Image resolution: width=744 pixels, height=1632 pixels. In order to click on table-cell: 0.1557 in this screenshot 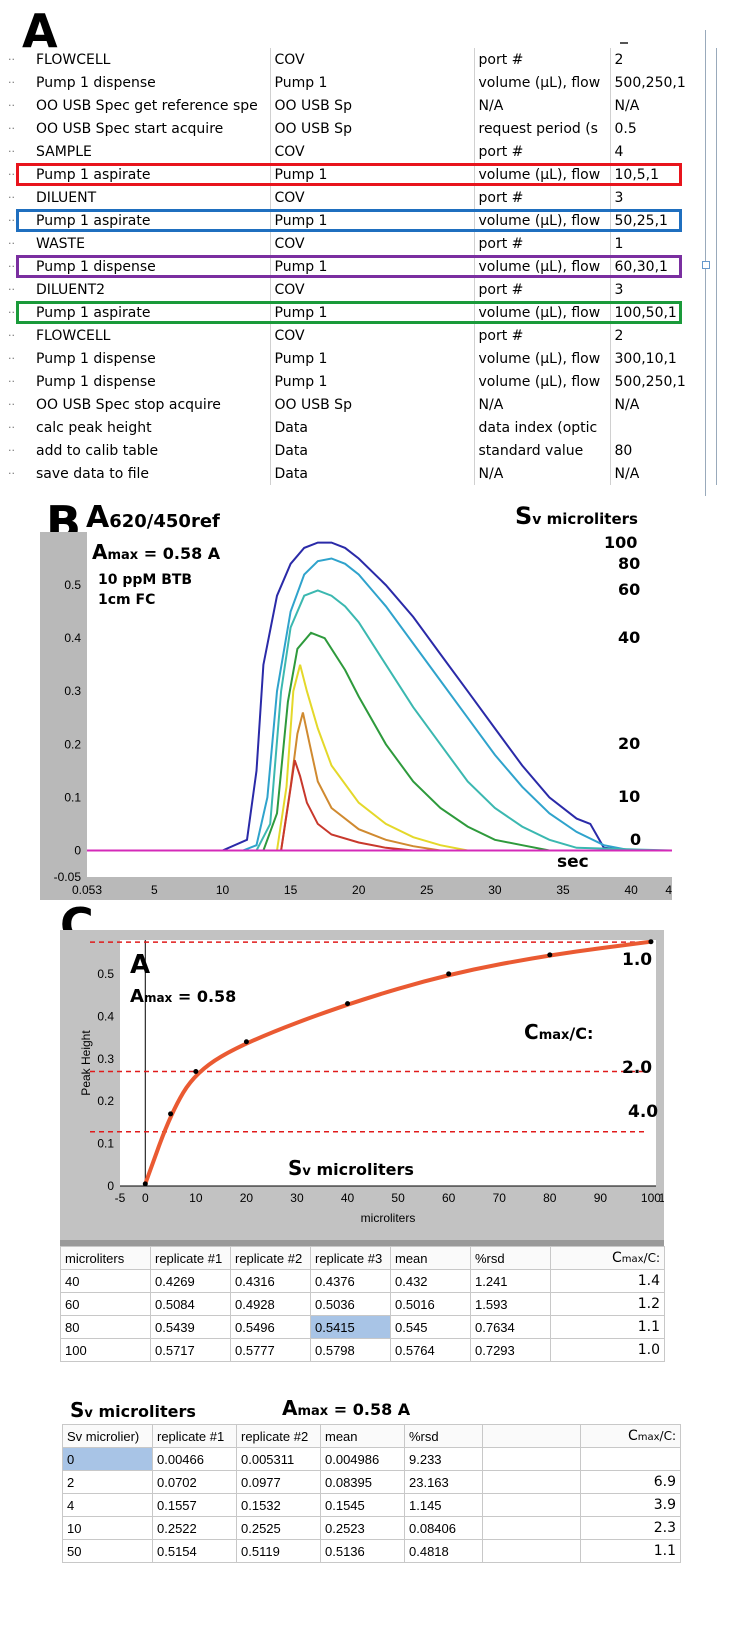, I will do `click(194, 1505)`.